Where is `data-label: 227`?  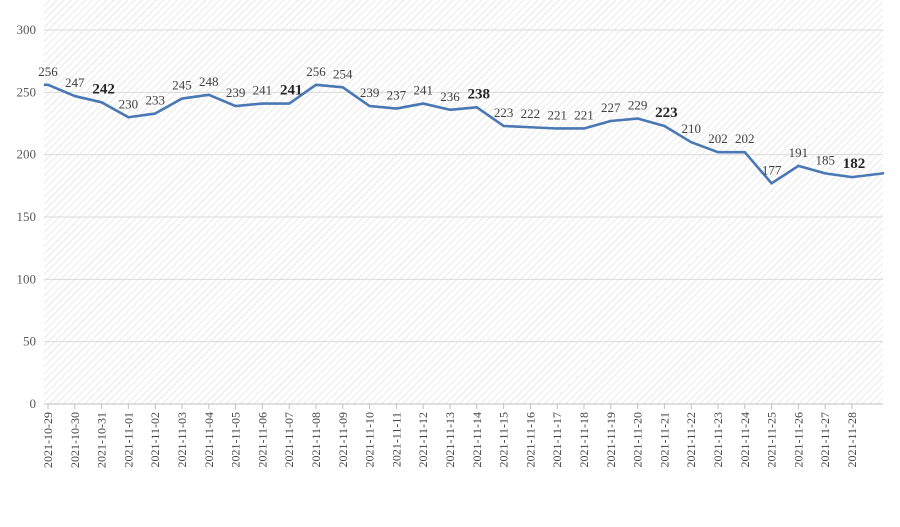
data-label: 227 is located at coordinates (611, 107).